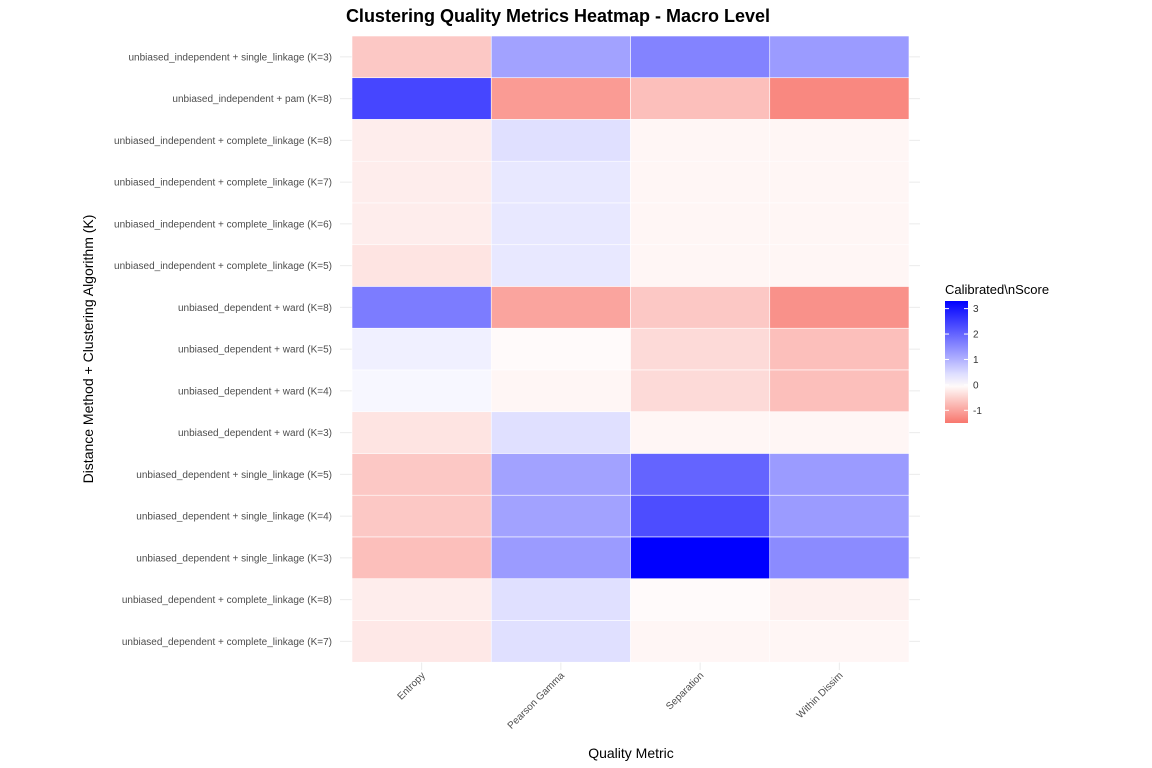  I want to click on legend-tick-label: 3, so click(976, 309).